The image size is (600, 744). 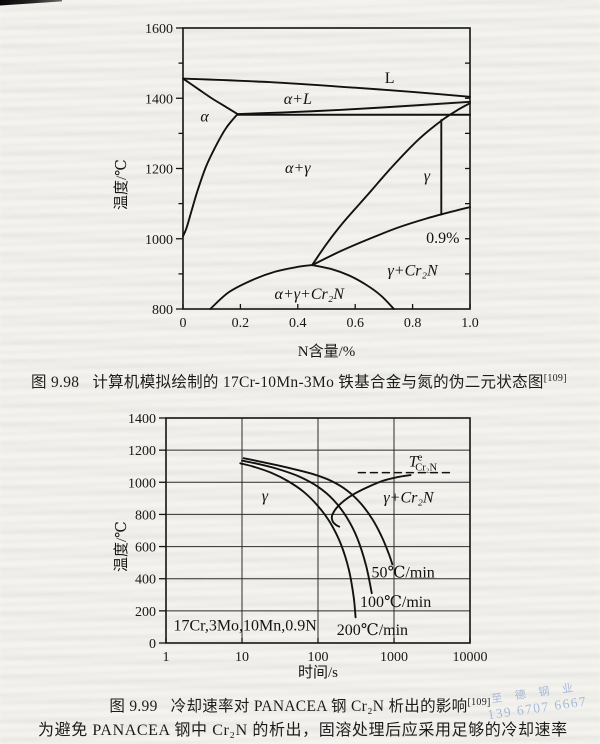 What do you see at coordinates (241, 323) in the screenshot?
I see `x-tick-label: 0.2` at bounding box center [241, 323].